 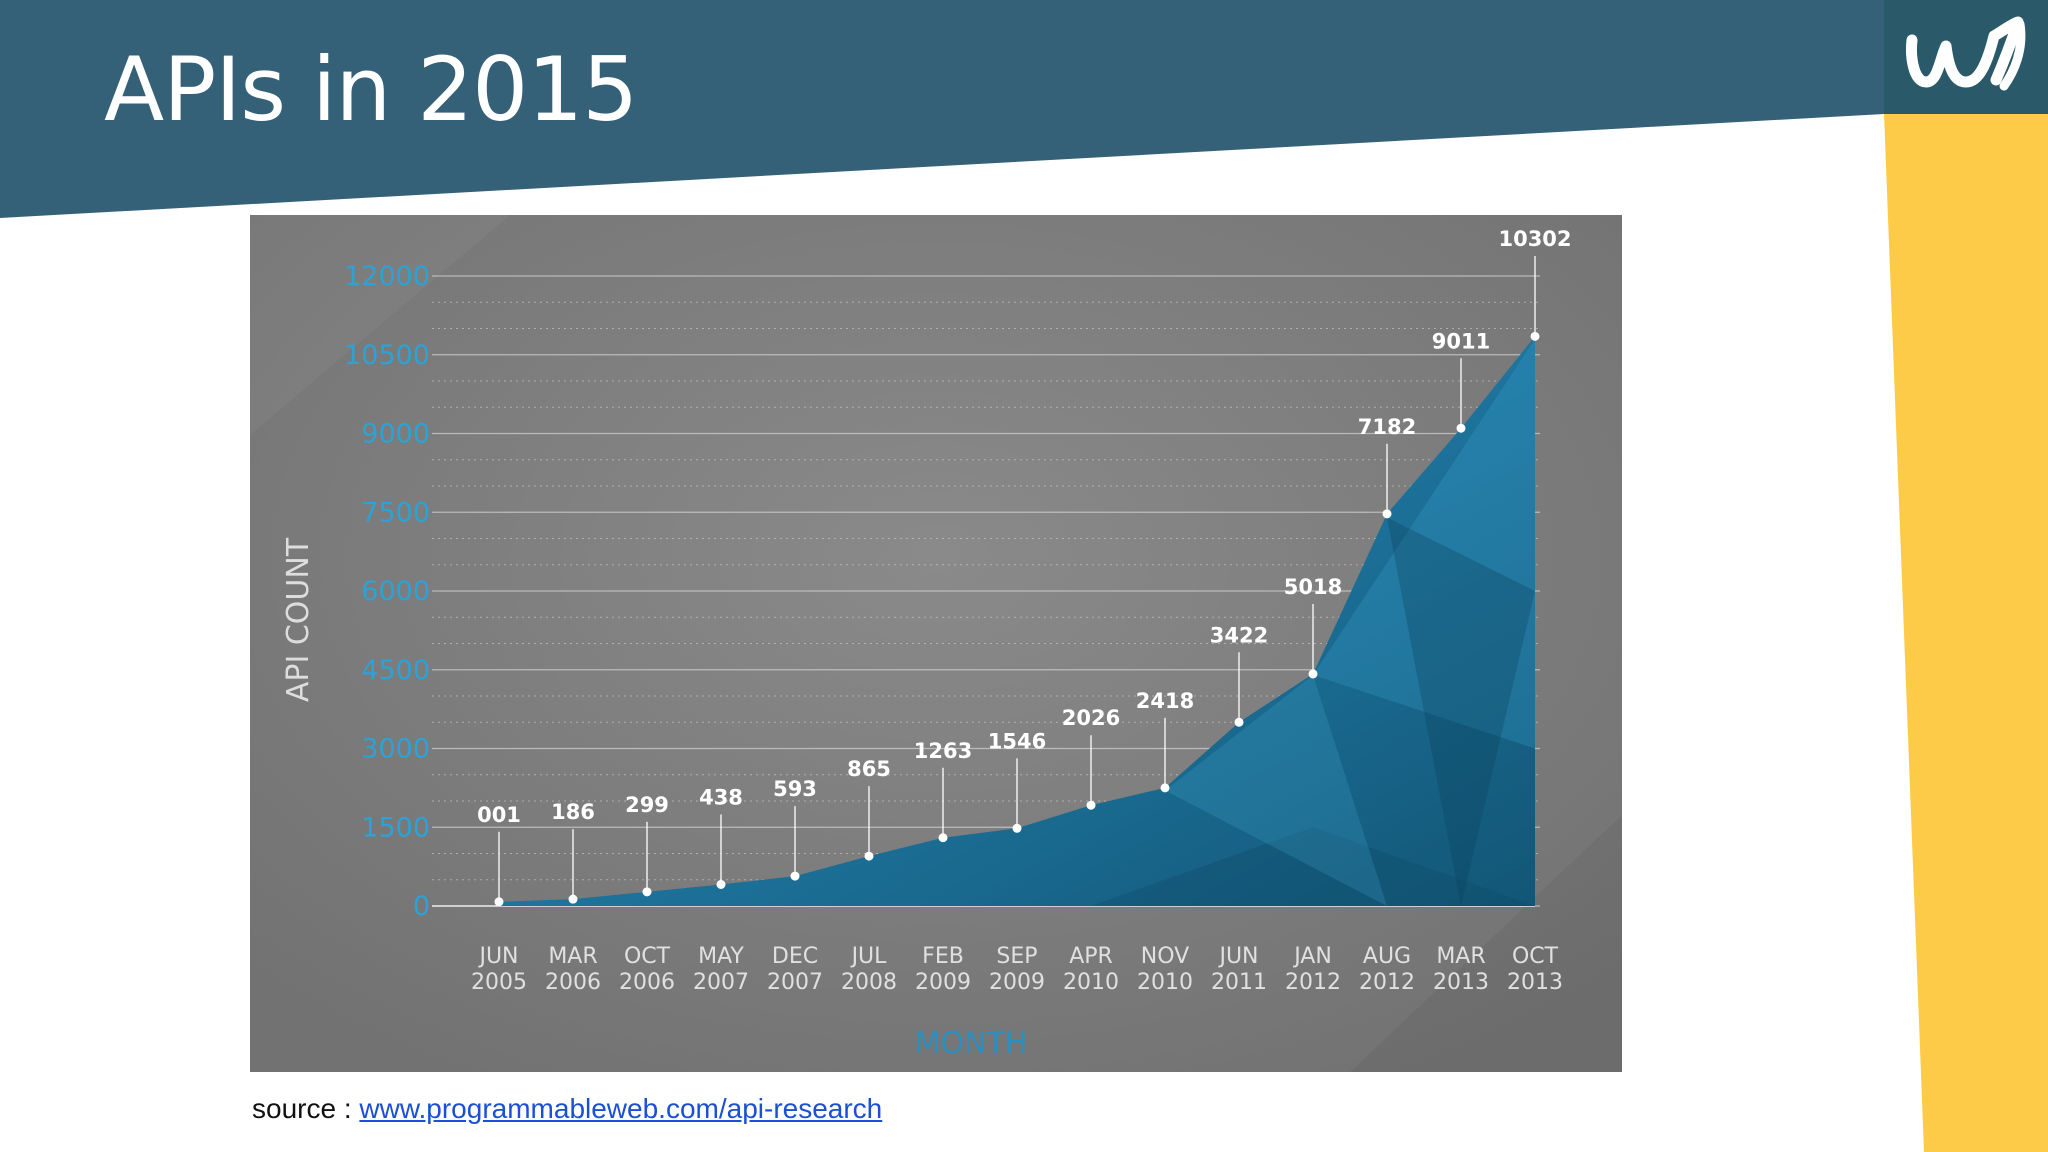 What do you see at coordinates (795, 789) in the screenshot?
I see `data-label: 593` at bounding box center [795, 789].